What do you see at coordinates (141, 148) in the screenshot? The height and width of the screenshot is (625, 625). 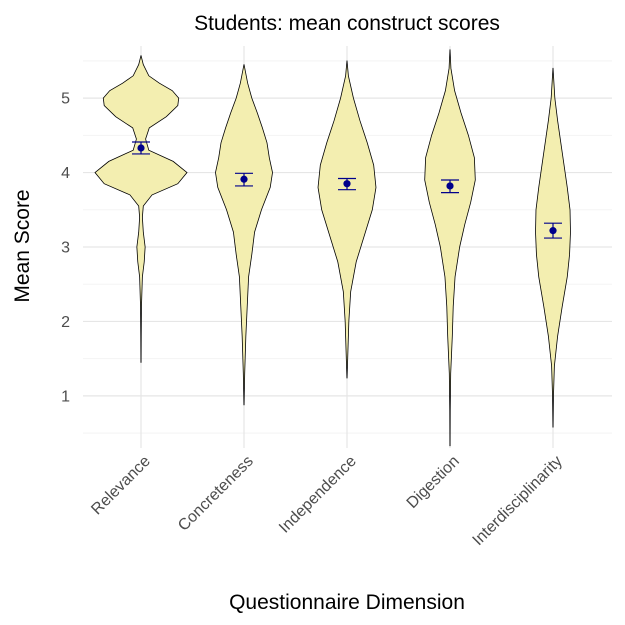 I see `mean-point-relevance` at bounding box center [141, 148].